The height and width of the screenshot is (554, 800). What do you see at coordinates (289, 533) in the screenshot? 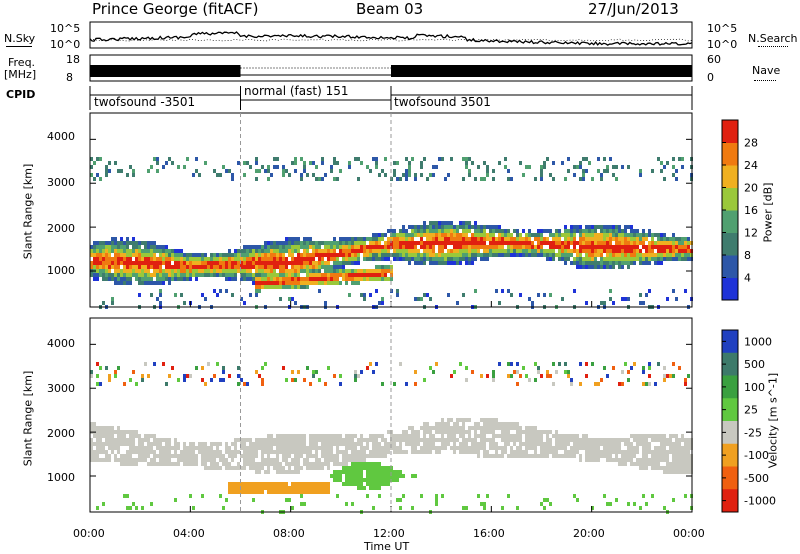
I see `xtick-2: 08:00` at bounding box center [289, 533].